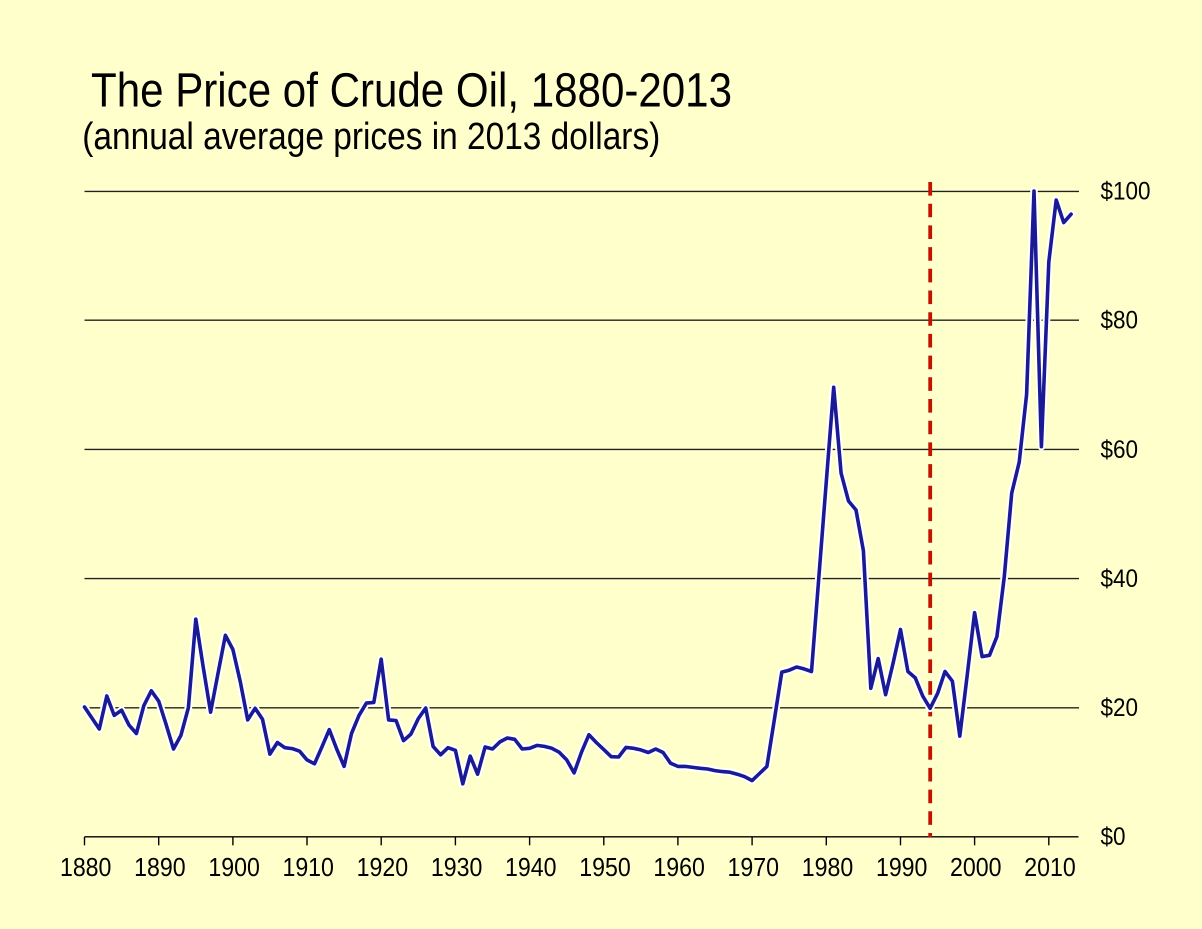 This screenshot has width=1202, height=929. What do you see at coordinates (234, 867) in the screenshot?
I see `svg-text: 1900` at bounding box center [234, 867].